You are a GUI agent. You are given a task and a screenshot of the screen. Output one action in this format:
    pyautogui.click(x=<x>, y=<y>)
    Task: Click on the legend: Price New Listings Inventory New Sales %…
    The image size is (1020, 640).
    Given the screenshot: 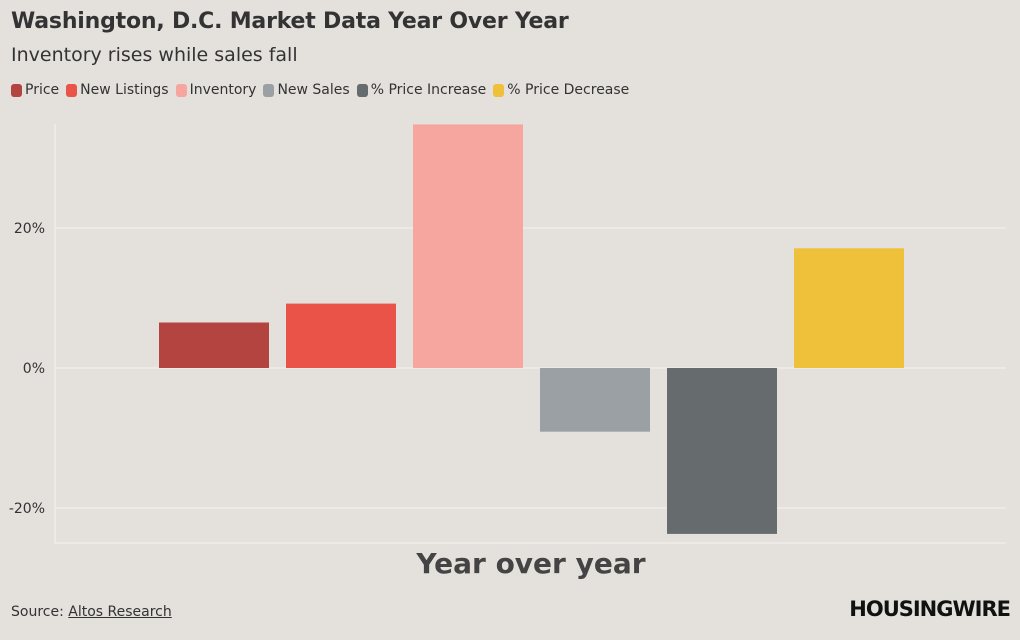 What is the action you would take?
    pyautogui.click(x=323, y=90)
    